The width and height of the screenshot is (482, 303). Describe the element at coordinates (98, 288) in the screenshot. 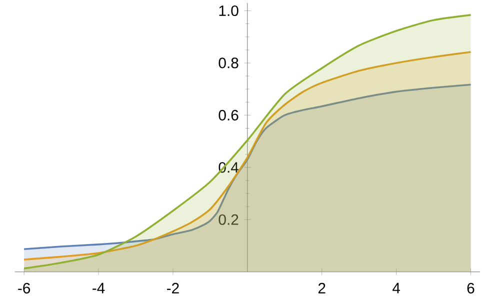

I see `x-tick-label: -4` at that location.